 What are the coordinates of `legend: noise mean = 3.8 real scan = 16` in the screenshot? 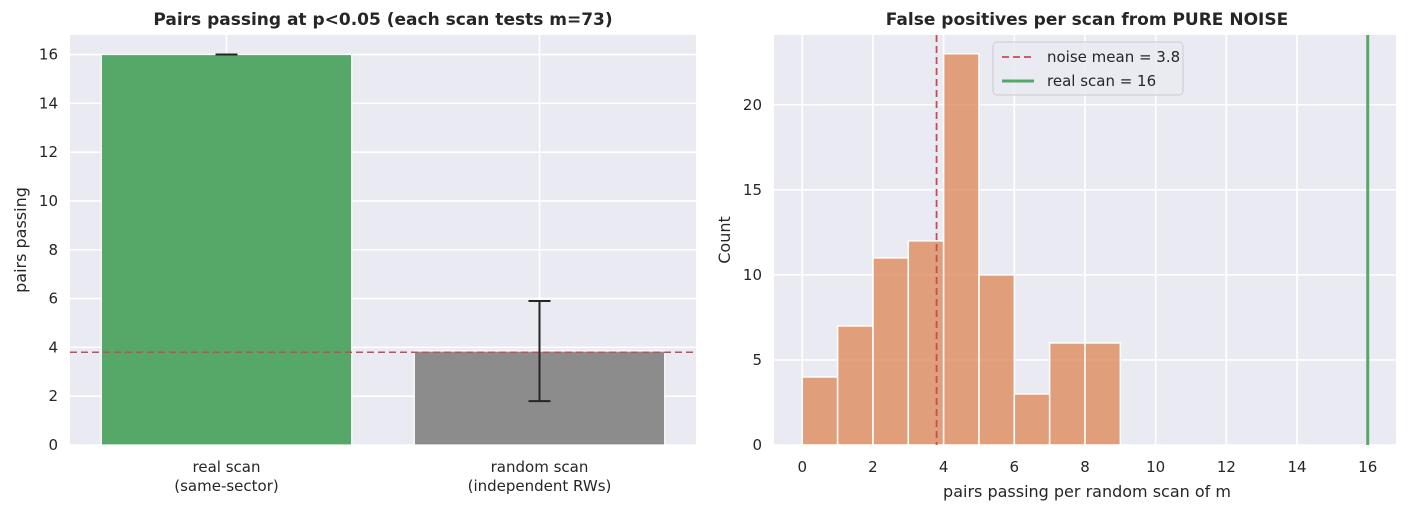 It's located at (1088, 68).